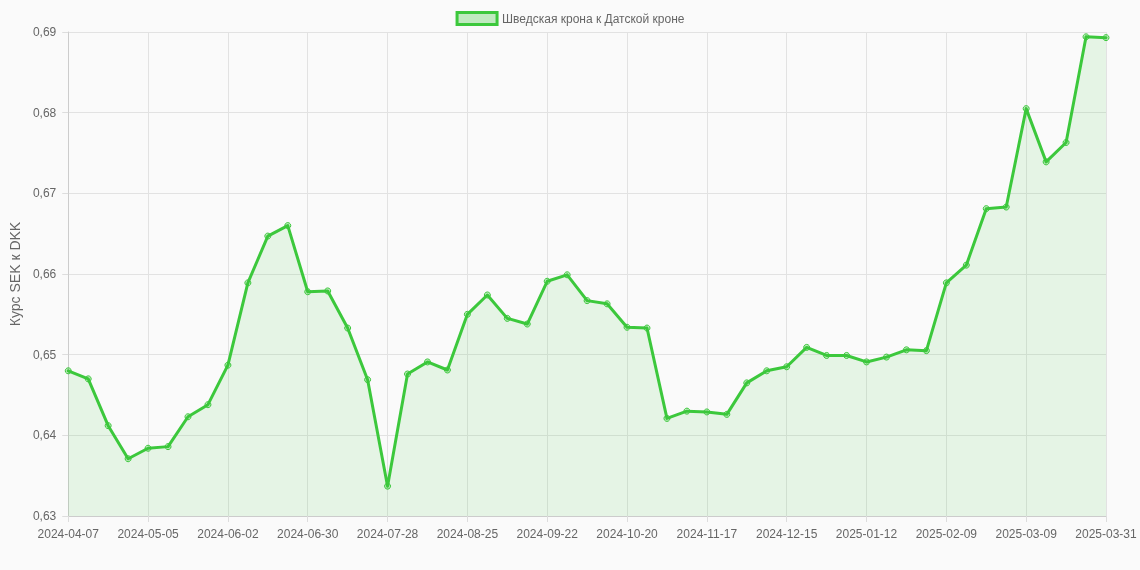 The height and width of the screenshot is (570, 1140). What do you see at coordinates (866, 534) in the screenshot?
I see `x-tick-label: 2025-01-12` at bounding box center [866, 534].